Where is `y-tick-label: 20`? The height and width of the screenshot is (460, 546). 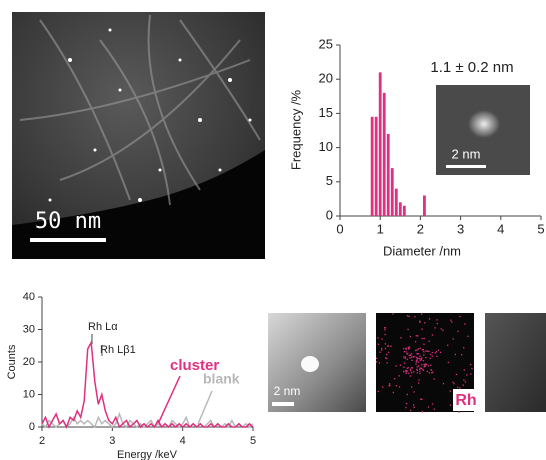
y-tick-label: 20 is located at coordinates (29, 362).